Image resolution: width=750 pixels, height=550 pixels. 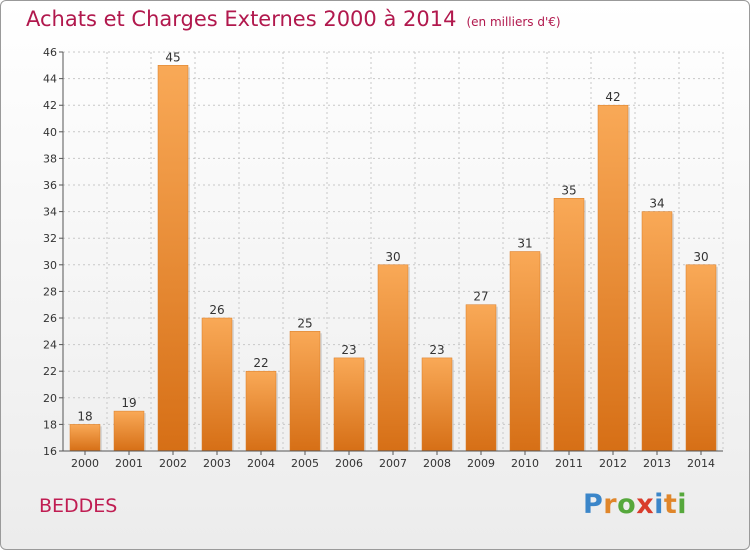 I want to click on y-tick-label: 46, so click(x=50, y=52).